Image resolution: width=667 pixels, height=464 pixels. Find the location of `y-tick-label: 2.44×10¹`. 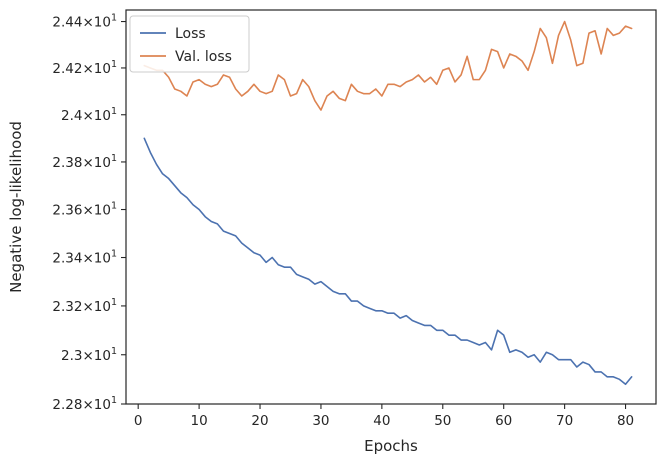

y-tick-label: 2.44×10¹ is located at coordinates (84, 22).